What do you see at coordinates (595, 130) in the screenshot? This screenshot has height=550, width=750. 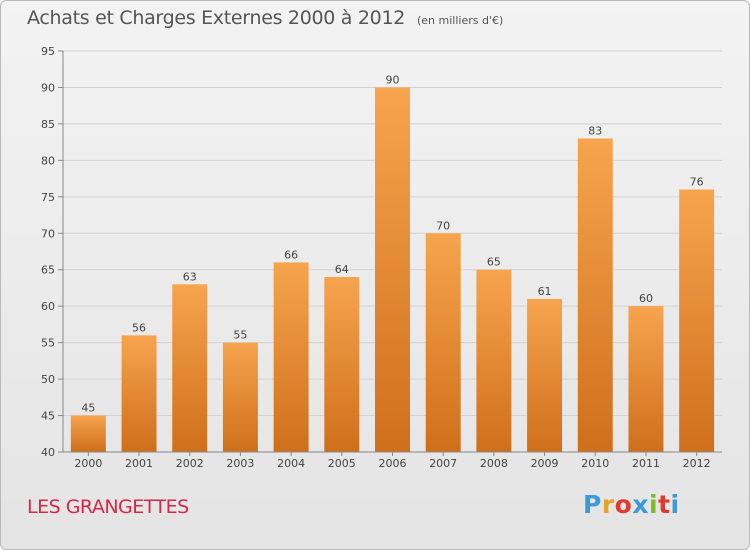 I see `bar-value-label: 83` at bounding box center [595, 130].